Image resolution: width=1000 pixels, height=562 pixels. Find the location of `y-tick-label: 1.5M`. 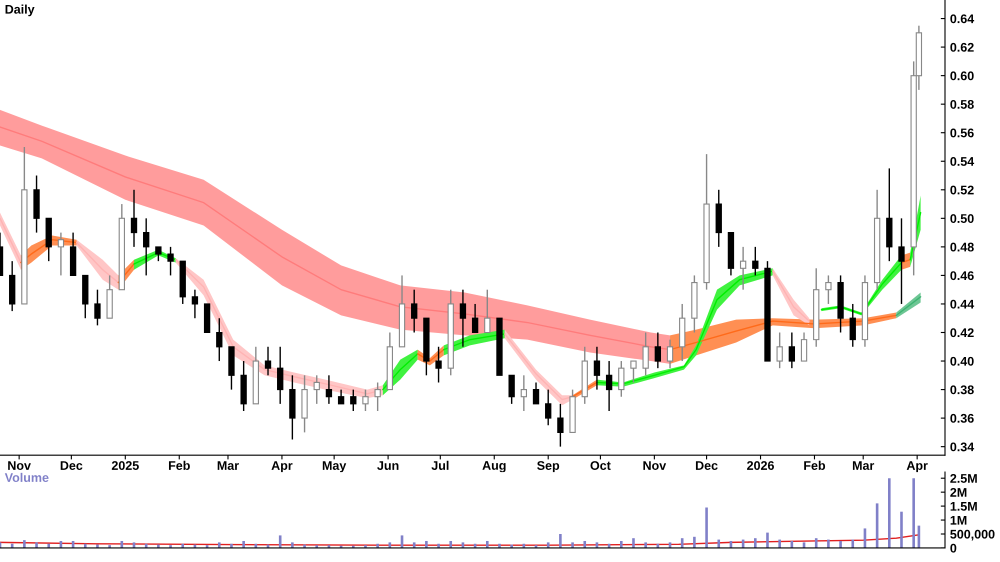

y-tick-label: 1.5M is located at coordinates (963, 506).